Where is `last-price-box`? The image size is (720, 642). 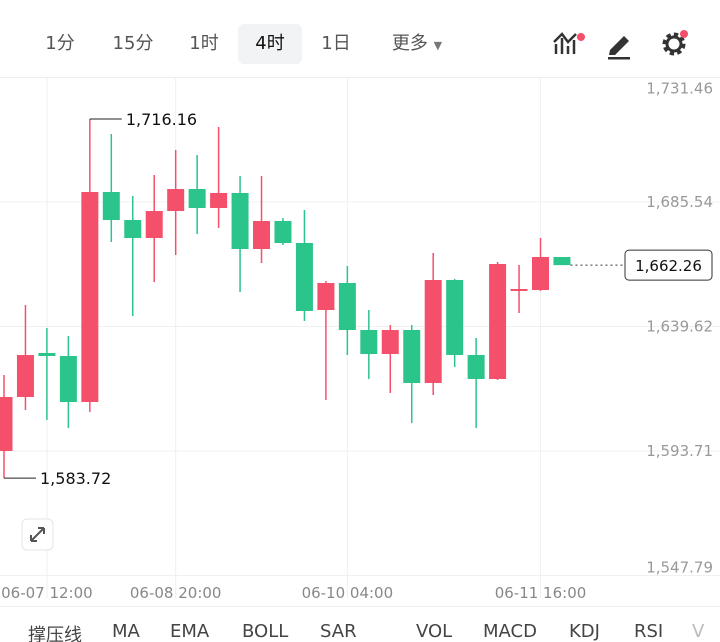 last-price-box is located at coordinates (668, 265).